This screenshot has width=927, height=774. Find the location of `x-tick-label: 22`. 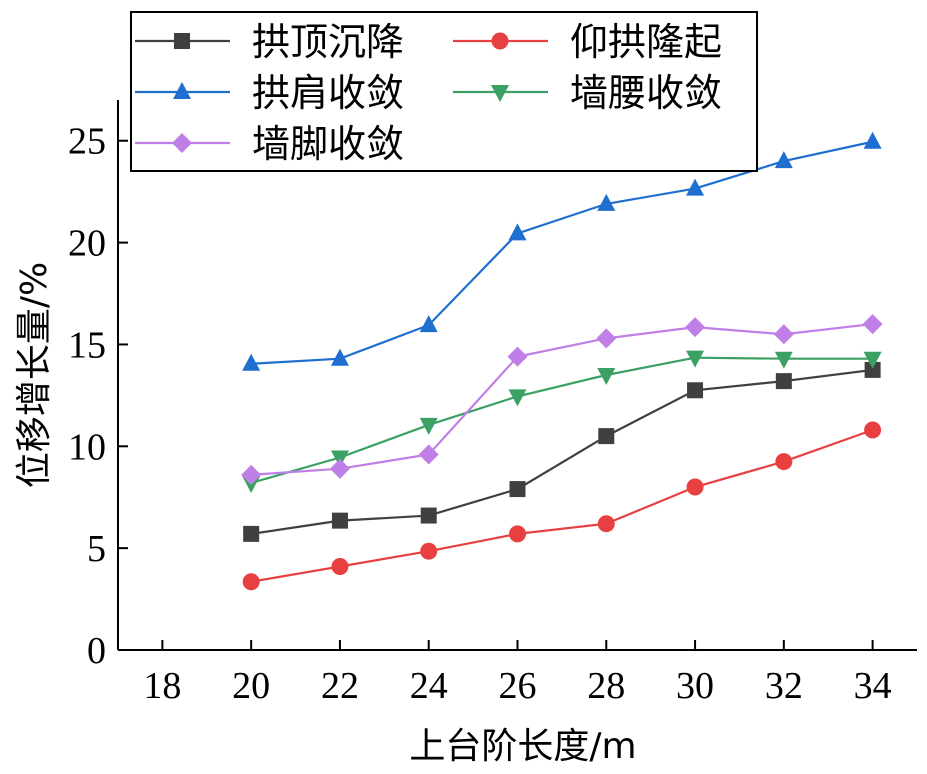

x-tick-label: 22 is located at coordinates (340, 686).